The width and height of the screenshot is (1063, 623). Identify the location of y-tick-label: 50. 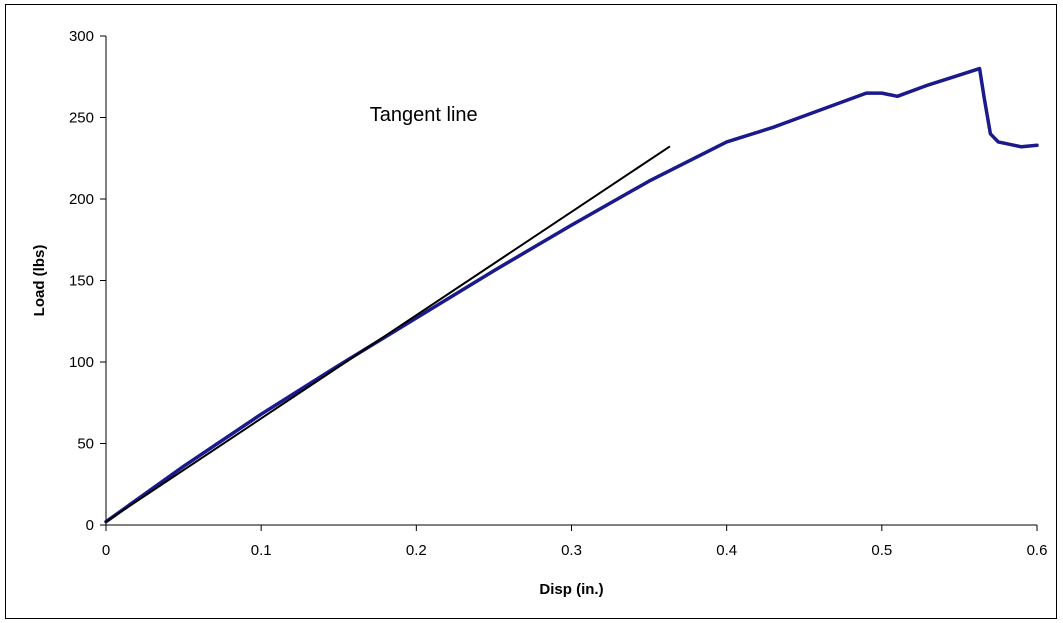
(85, 444).